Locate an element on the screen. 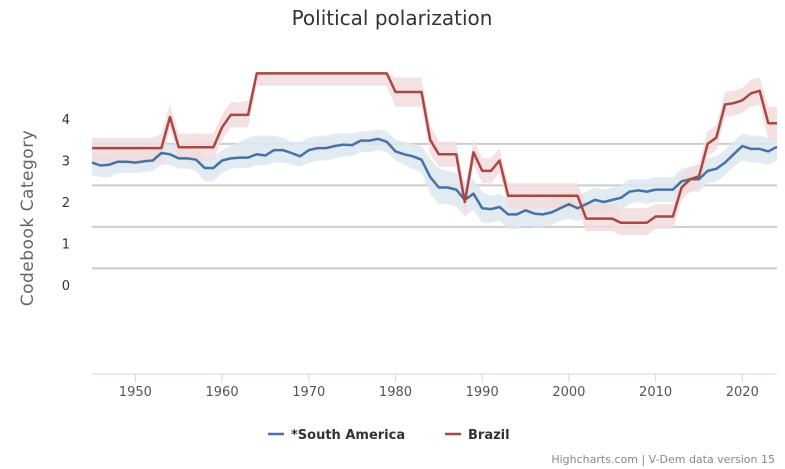 The image size is (785, 469). x-tick-label: 2010 is located at coordinates (655, 392).